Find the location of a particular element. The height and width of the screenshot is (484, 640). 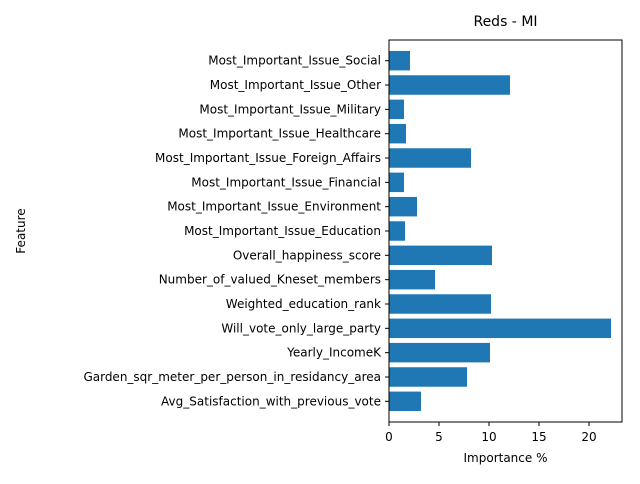

y-tick-label: Most_Important_Issue_Education is located at coordinates (282, 231).